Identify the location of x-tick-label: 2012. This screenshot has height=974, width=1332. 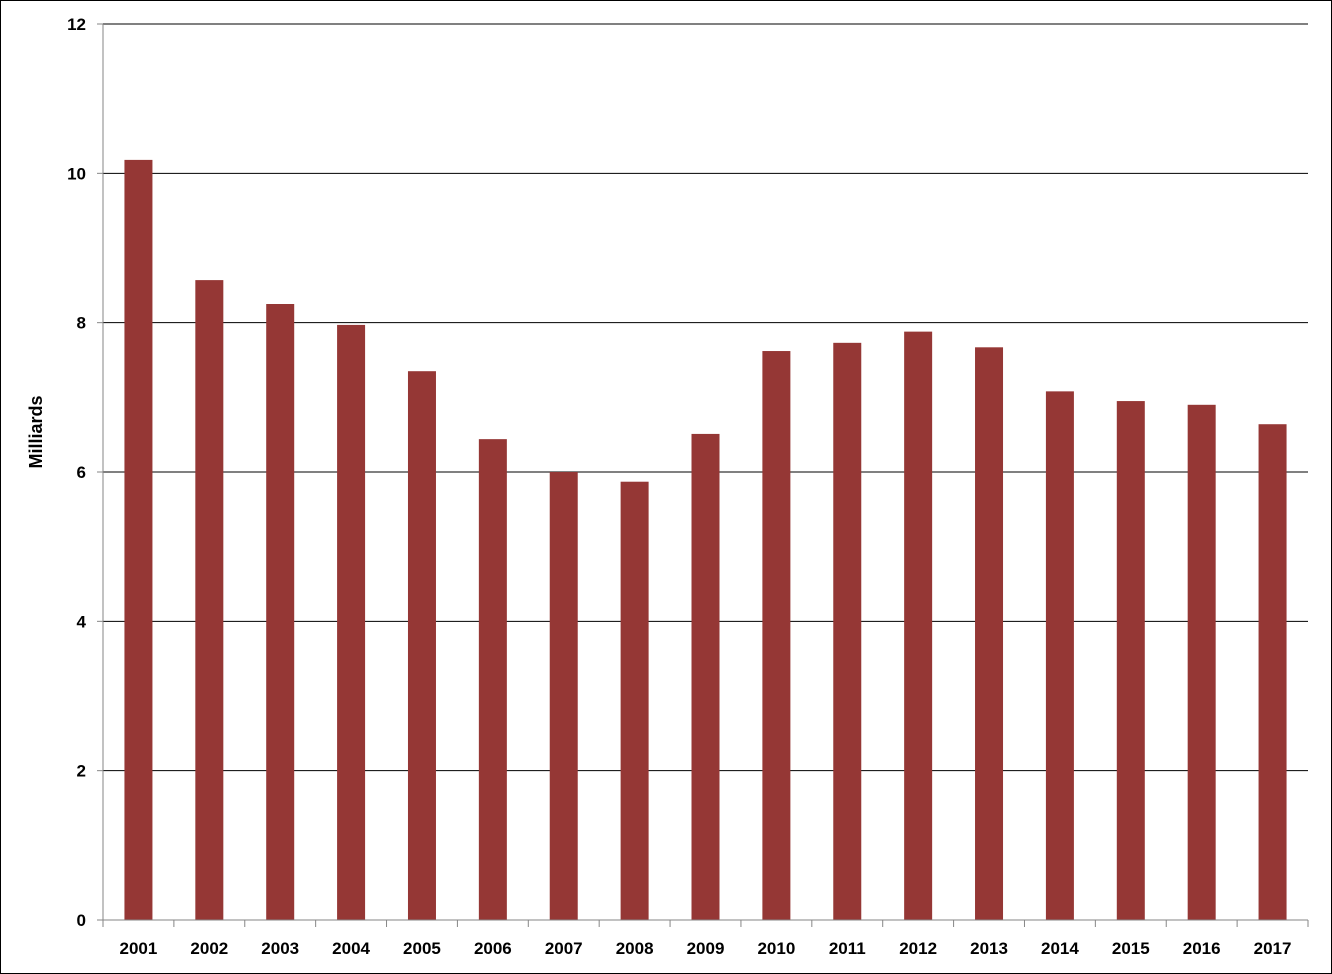
(918, 948).